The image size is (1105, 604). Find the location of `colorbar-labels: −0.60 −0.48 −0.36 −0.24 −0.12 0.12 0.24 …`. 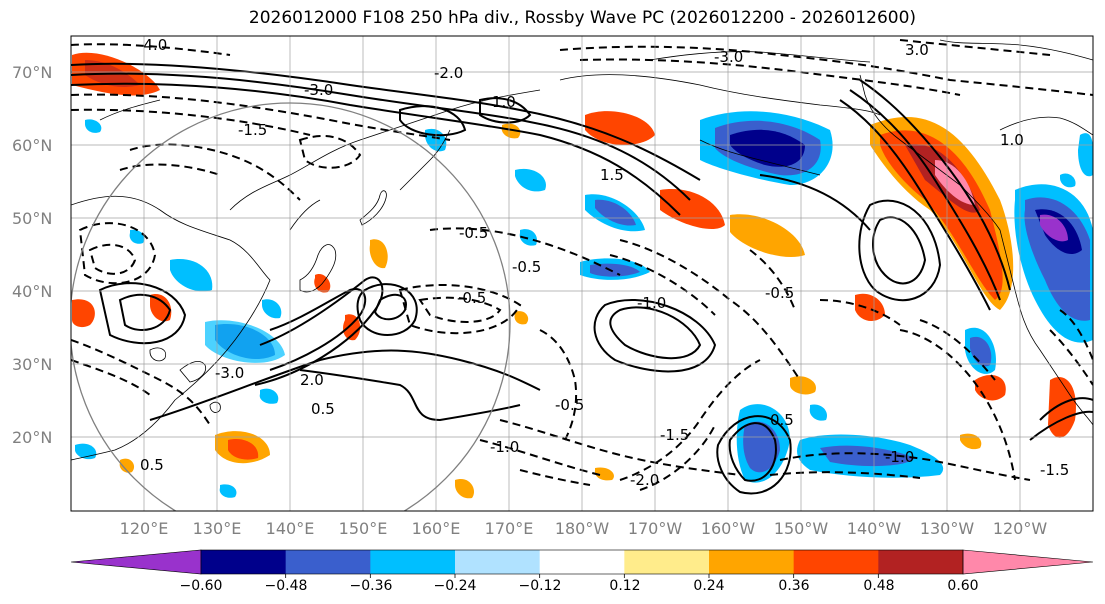

colorbar-labels: −0.60 −0.48 −0.36 −0.24 −0.12 0.12 0.24 … is located at coordinates (579, 586).